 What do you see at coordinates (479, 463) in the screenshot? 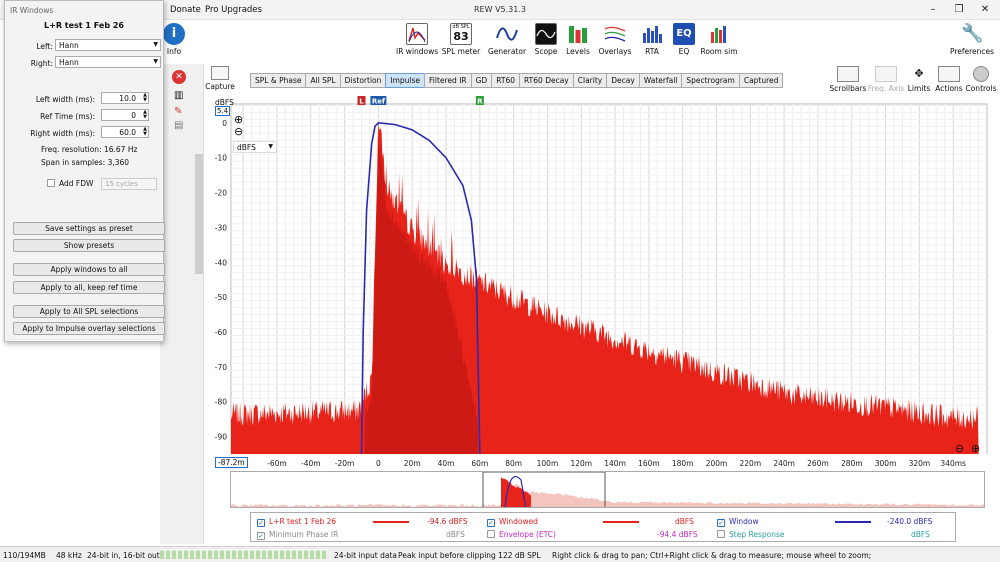
I see `x-tick-label: 60m` at bounding box center [479, 463].